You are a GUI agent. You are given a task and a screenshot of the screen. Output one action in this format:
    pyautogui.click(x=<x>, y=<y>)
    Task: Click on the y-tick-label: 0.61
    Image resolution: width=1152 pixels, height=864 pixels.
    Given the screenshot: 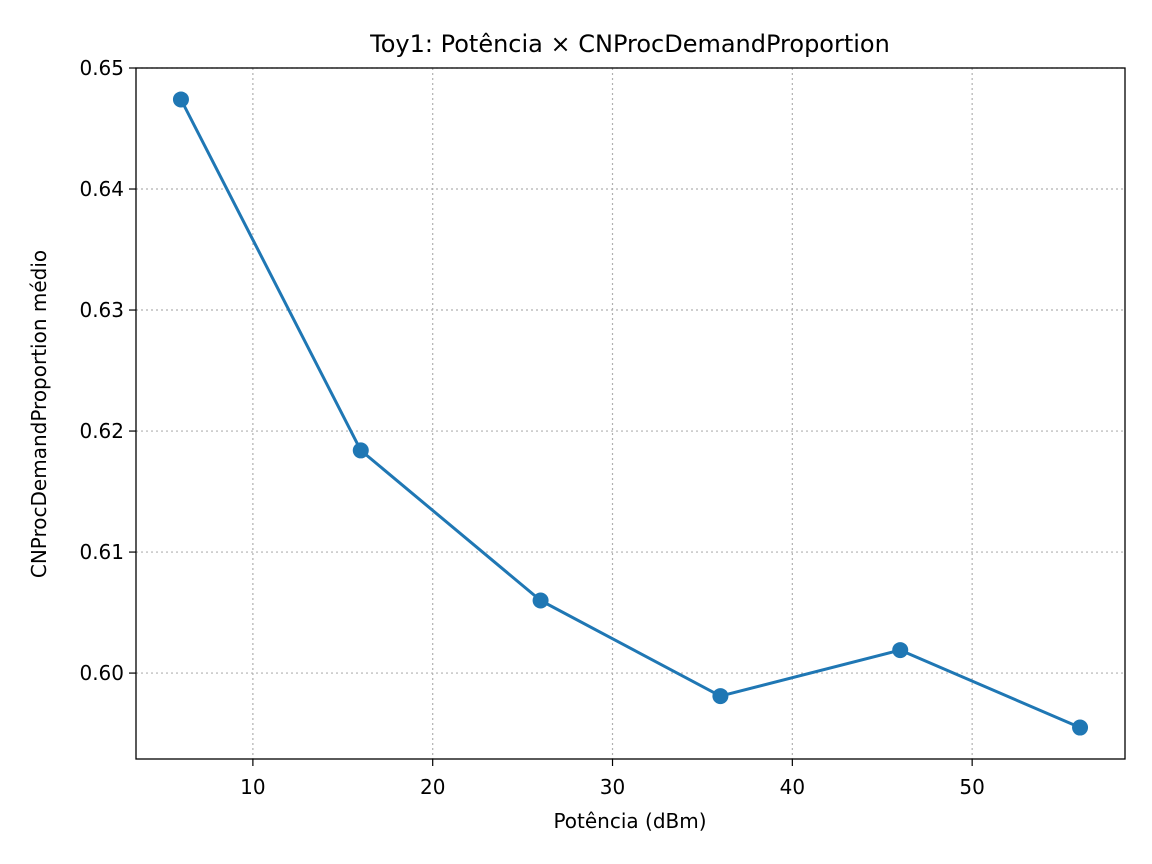 What is the action you would take?
    pyautogui.click(x=101, y=552)
    